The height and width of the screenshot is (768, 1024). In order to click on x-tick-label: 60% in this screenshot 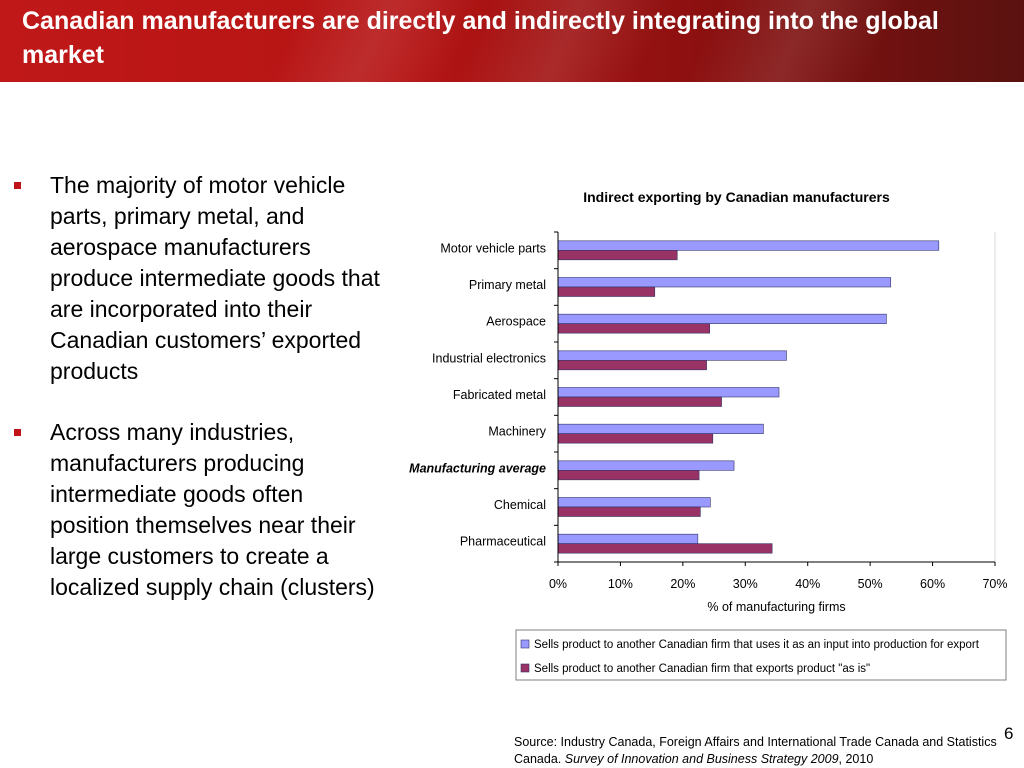, I will do `click(932, 584)`.